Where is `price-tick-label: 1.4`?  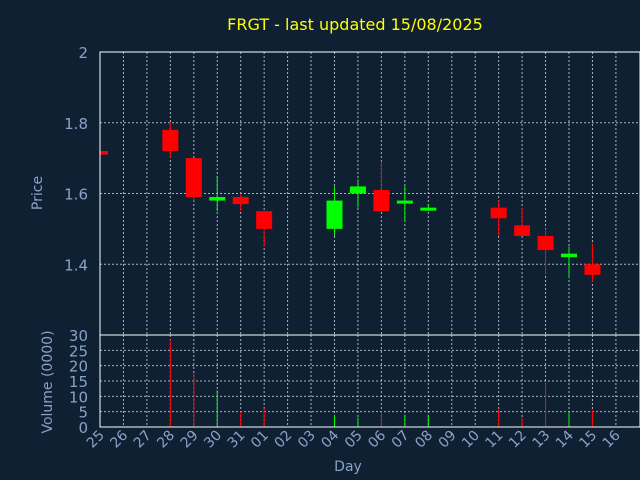
price-tick-label: 1.4 is located at coordinates (76, 265).